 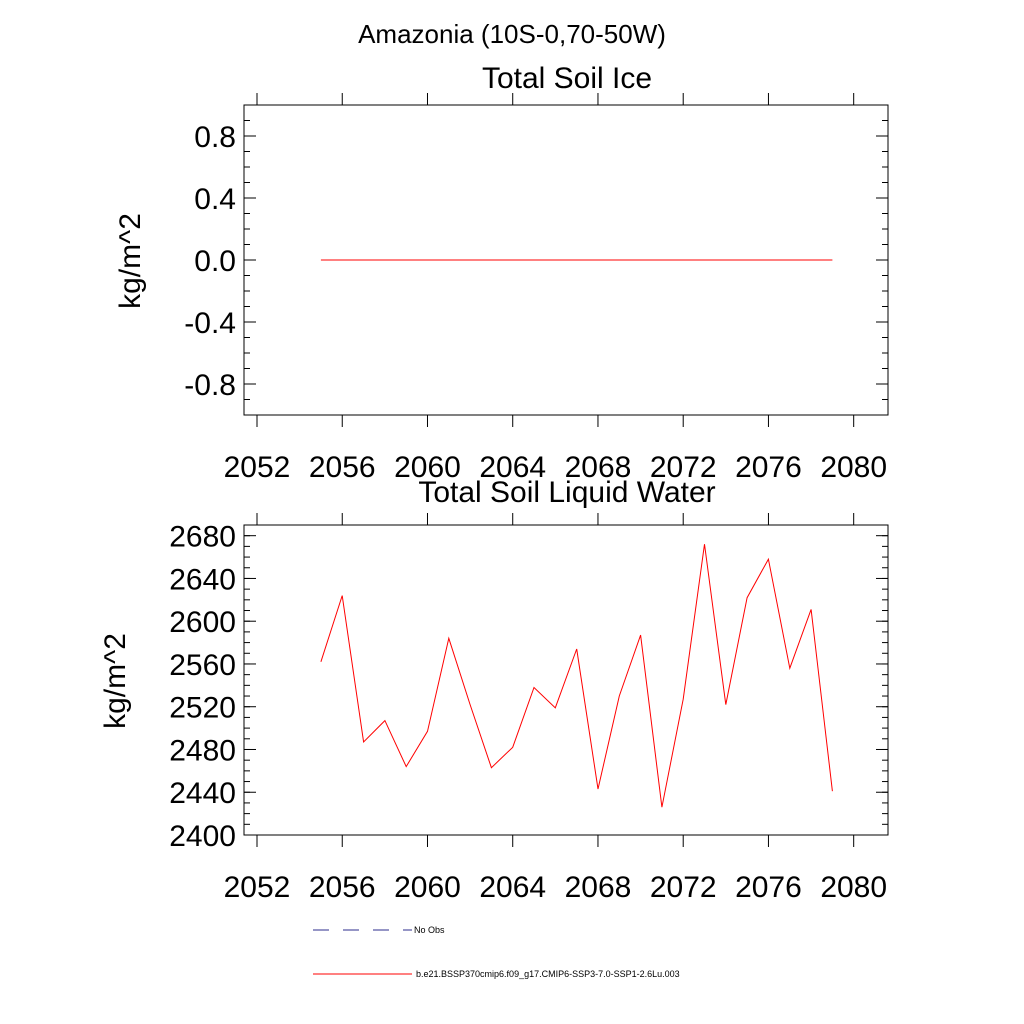 What do you see at coordinates (202, 665) in the screenshot?
I see `y-tick-label: 2560` at bounding box center [202, 665].